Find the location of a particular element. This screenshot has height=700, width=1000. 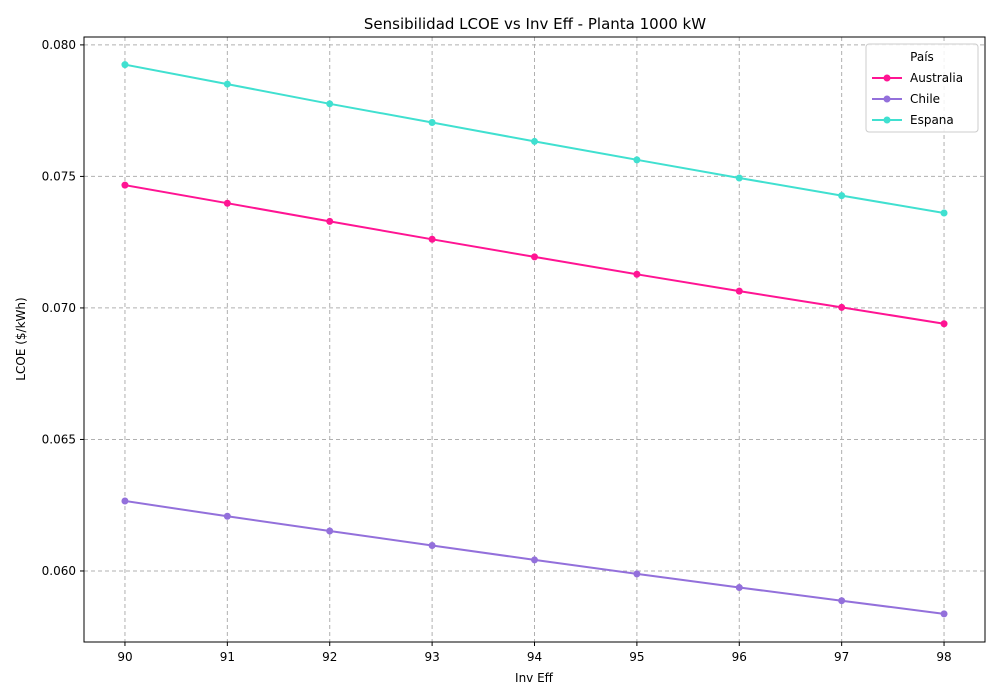

legend-label-chile: Chile is located at coordinates (925, 99).